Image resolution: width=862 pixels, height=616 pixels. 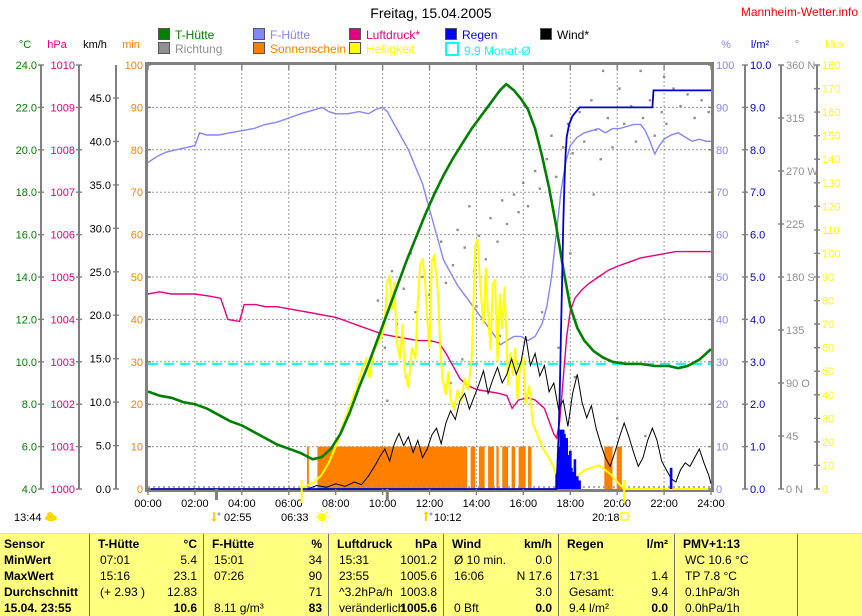 What do you see at coordinates (199, 49) in the screenshot?
I see `legend-label: Richtung` at bounding box center [199, 49].